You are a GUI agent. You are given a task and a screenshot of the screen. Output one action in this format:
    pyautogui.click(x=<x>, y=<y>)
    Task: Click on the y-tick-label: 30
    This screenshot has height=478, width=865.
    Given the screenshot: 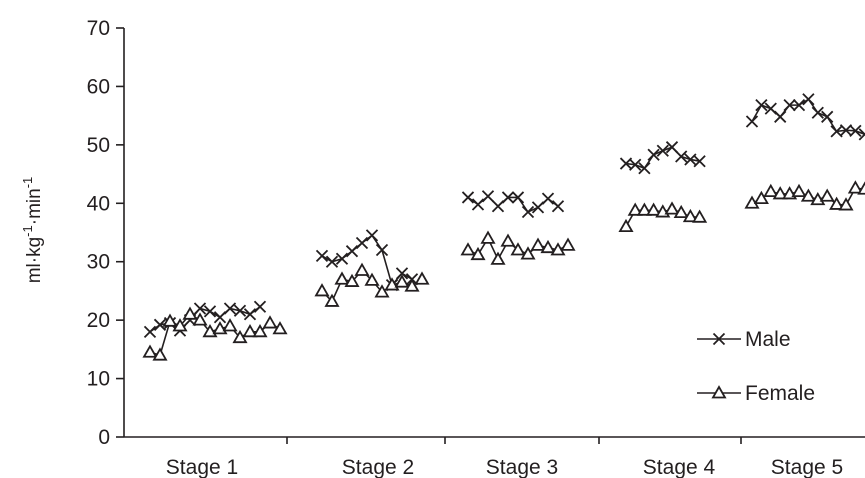 What is the action you would take?
    pyautogui.click(x=98, y=262)
    